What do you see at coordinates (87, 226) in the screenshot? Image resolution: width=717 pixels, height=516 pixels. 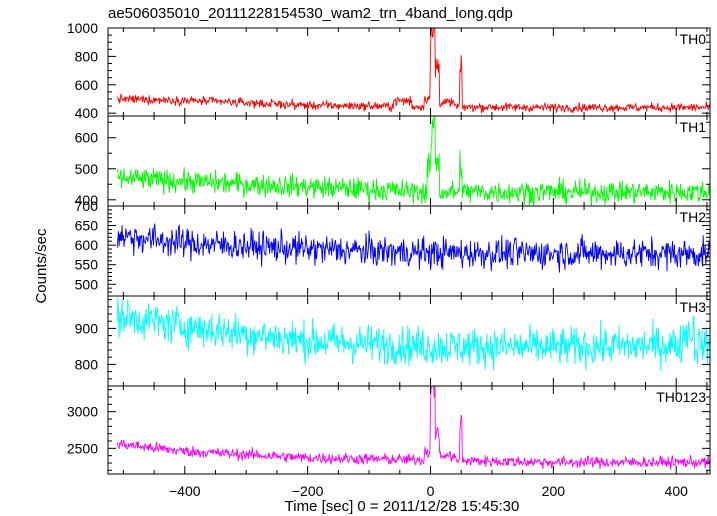 I see `y-tick-label: 650` at bounding box center [87, 226].